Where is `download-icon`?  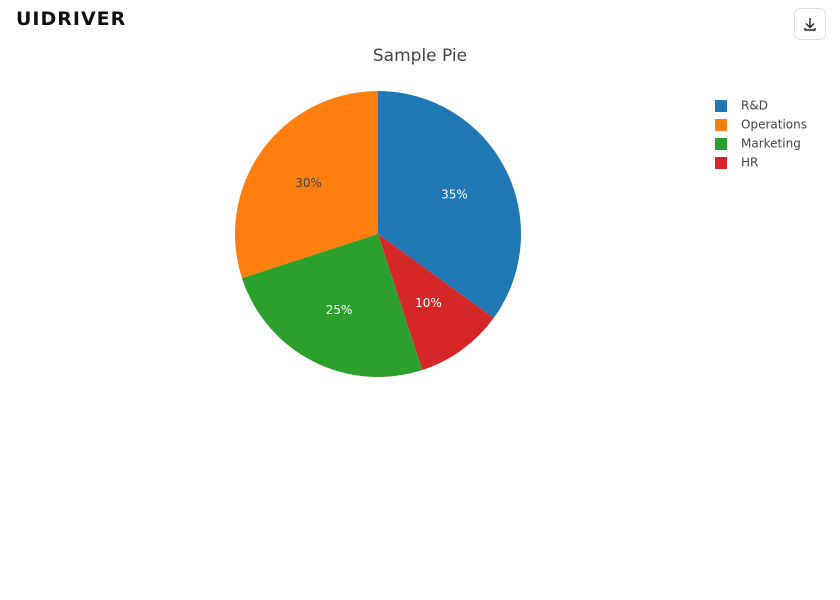
download-icon is located at coordinates (810, 24).